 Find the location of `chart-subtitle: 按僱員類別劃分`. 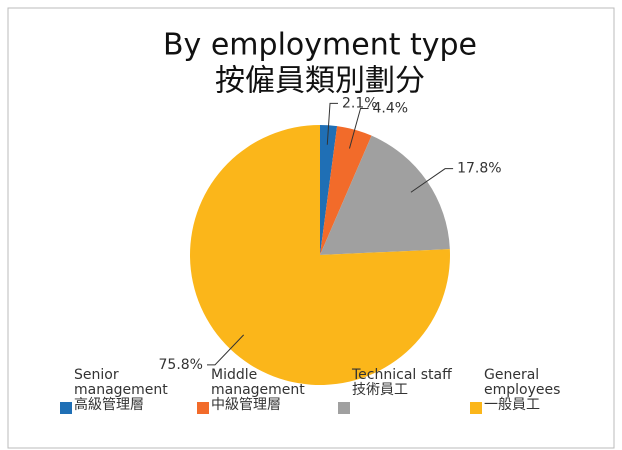

chart-subtitle: 按僱員類別劃分 is located at coordinates (320, 81).